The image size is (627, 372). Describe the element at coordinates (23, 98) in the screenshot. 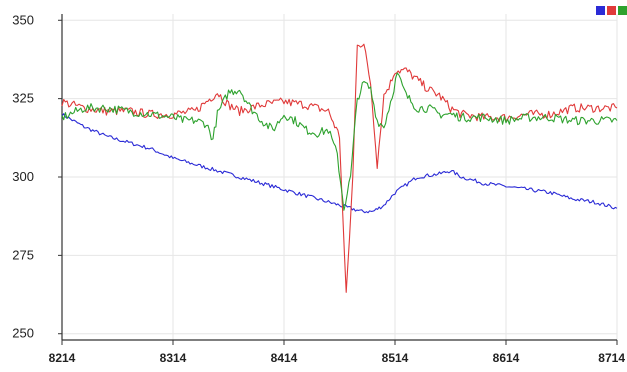

I see `y-tick-label: 325` at that location.